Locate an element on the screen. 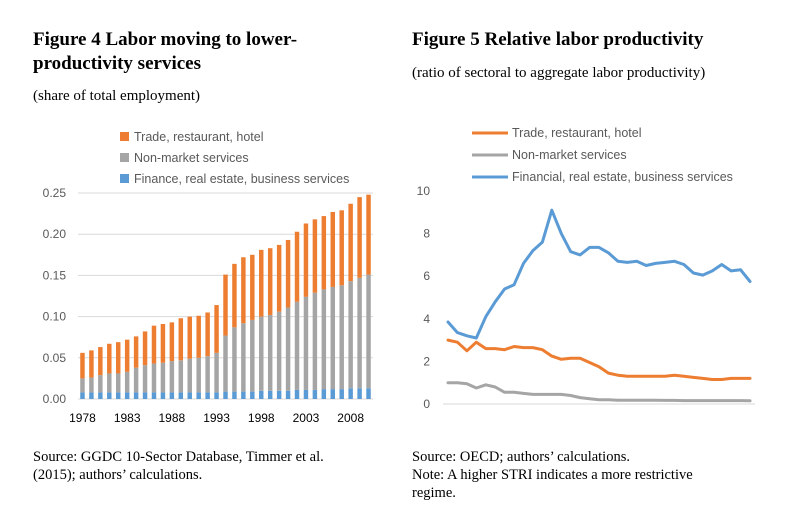  y-tick-label: 2 is located at coordinates (426, 361).